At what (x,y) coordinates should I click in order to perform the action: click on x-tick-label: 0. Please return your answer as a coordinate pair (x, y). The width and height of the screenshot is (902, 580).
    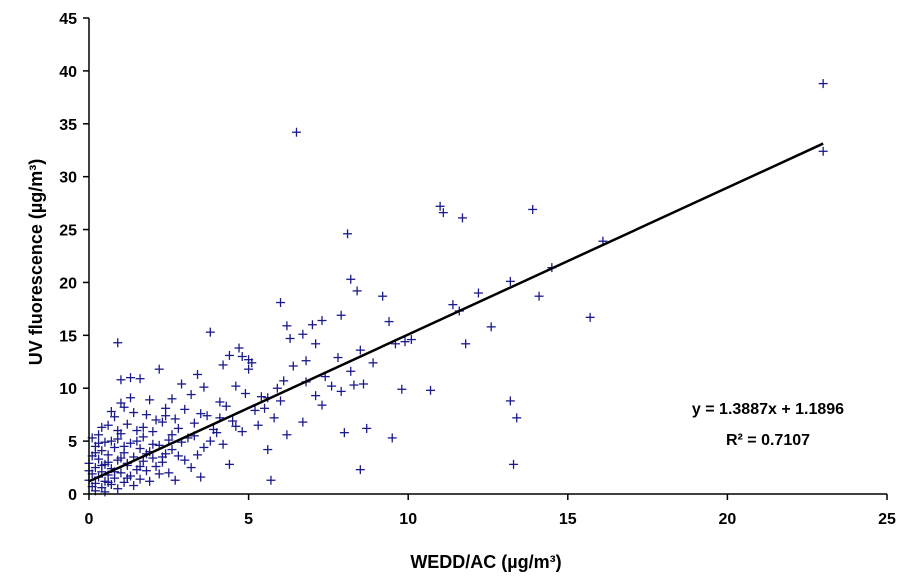
    Looking at the image, I should click on (89, 519).